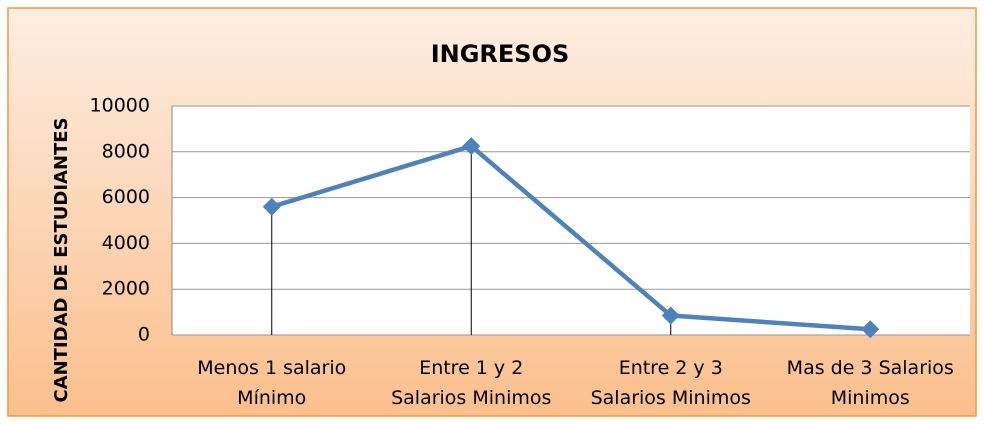  What do you see at coordinates (144, 335) in the screenshot?
I see `y-tick-label: 0` at bounding box center [144, 335].